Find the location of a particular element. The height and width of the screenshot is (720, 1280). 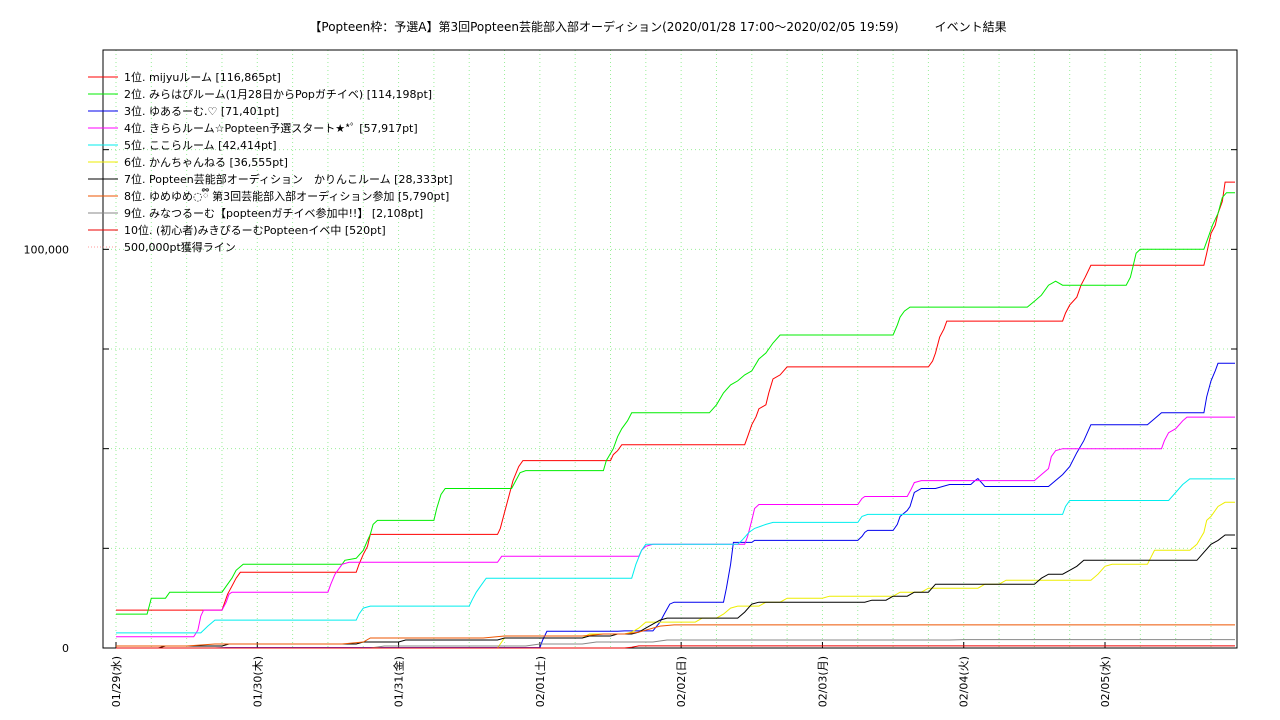

x-tick-label: 02/01(土) is located at coordinates (540, 681).